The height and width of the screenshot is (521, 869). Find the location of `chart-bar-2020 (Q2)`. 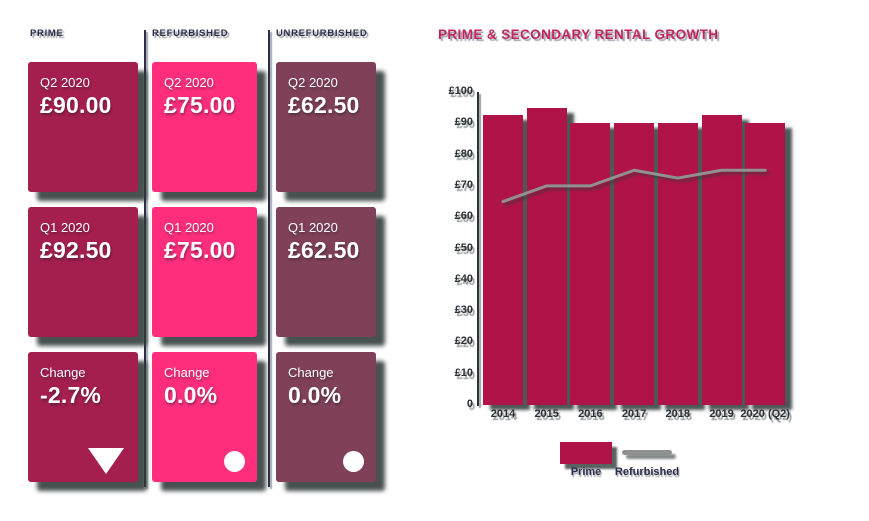

chart-bar-2020 (Q2) is located at coordinates (765, 264).